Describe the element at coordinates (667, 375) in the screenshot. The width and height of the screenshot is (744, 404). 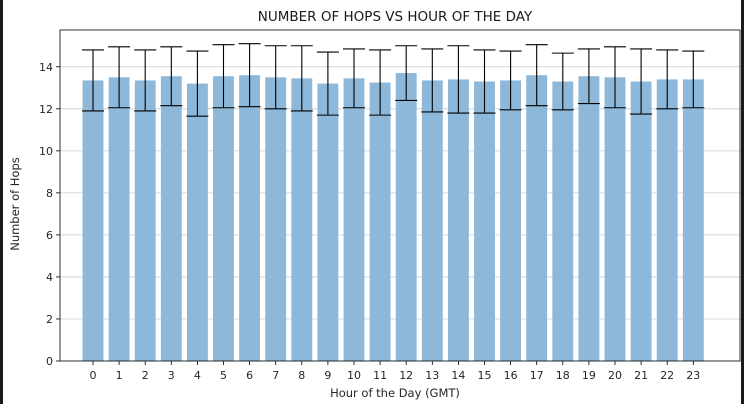
I see `x-tick-label: 22` at that location.